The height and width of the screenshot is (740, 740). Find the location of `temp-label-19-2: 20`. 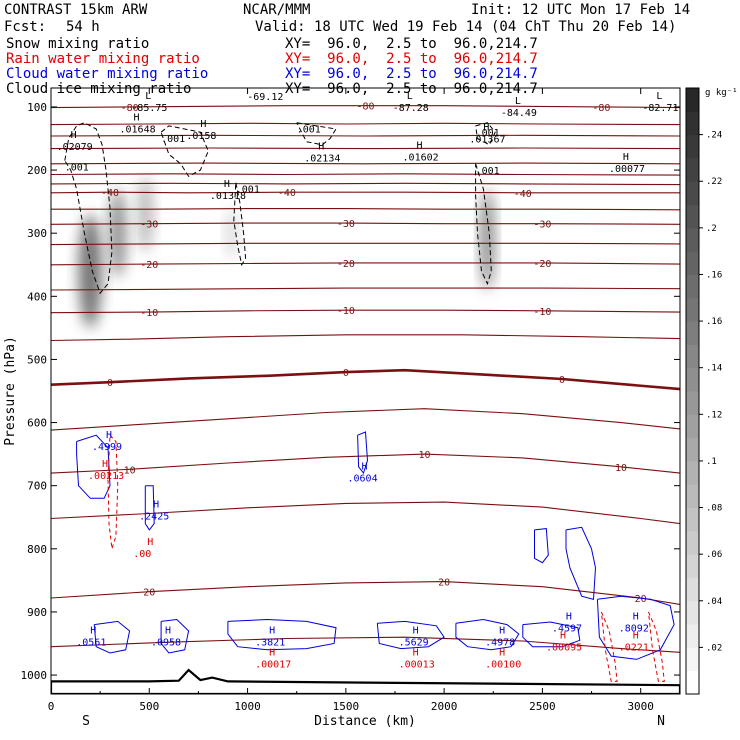

temp-label-19-2: 20 is located at coordinates (641, 599).